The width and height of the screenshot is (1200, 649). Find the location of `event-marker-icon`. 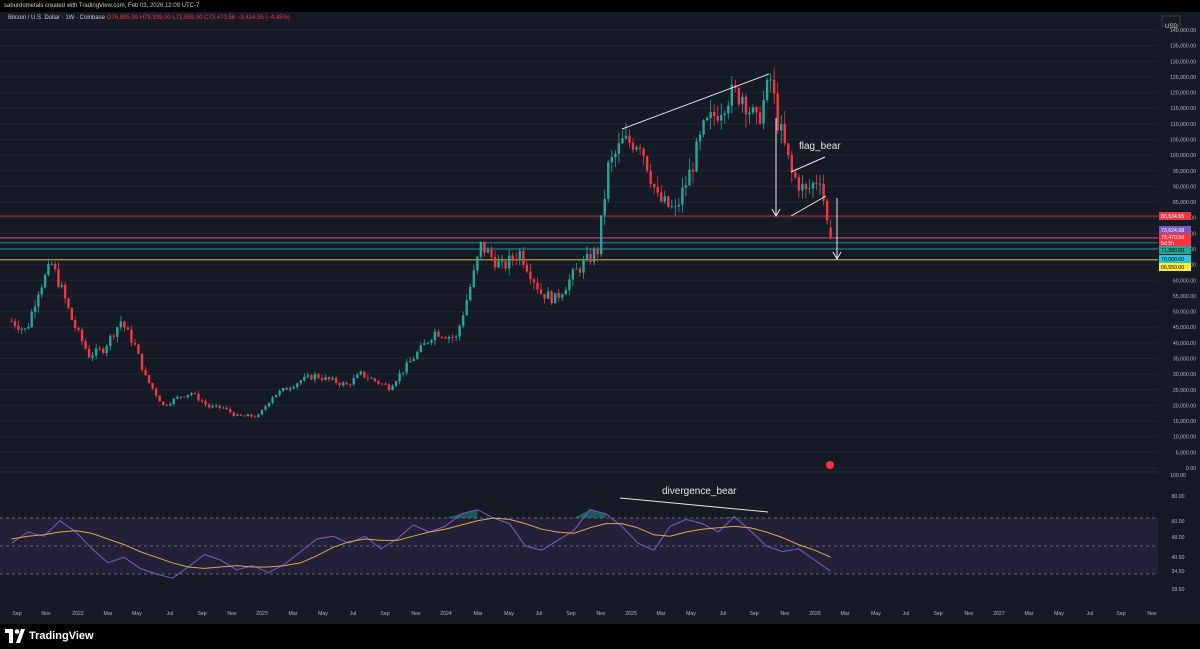

event-marker-icon is located at coordinates (830, 465).